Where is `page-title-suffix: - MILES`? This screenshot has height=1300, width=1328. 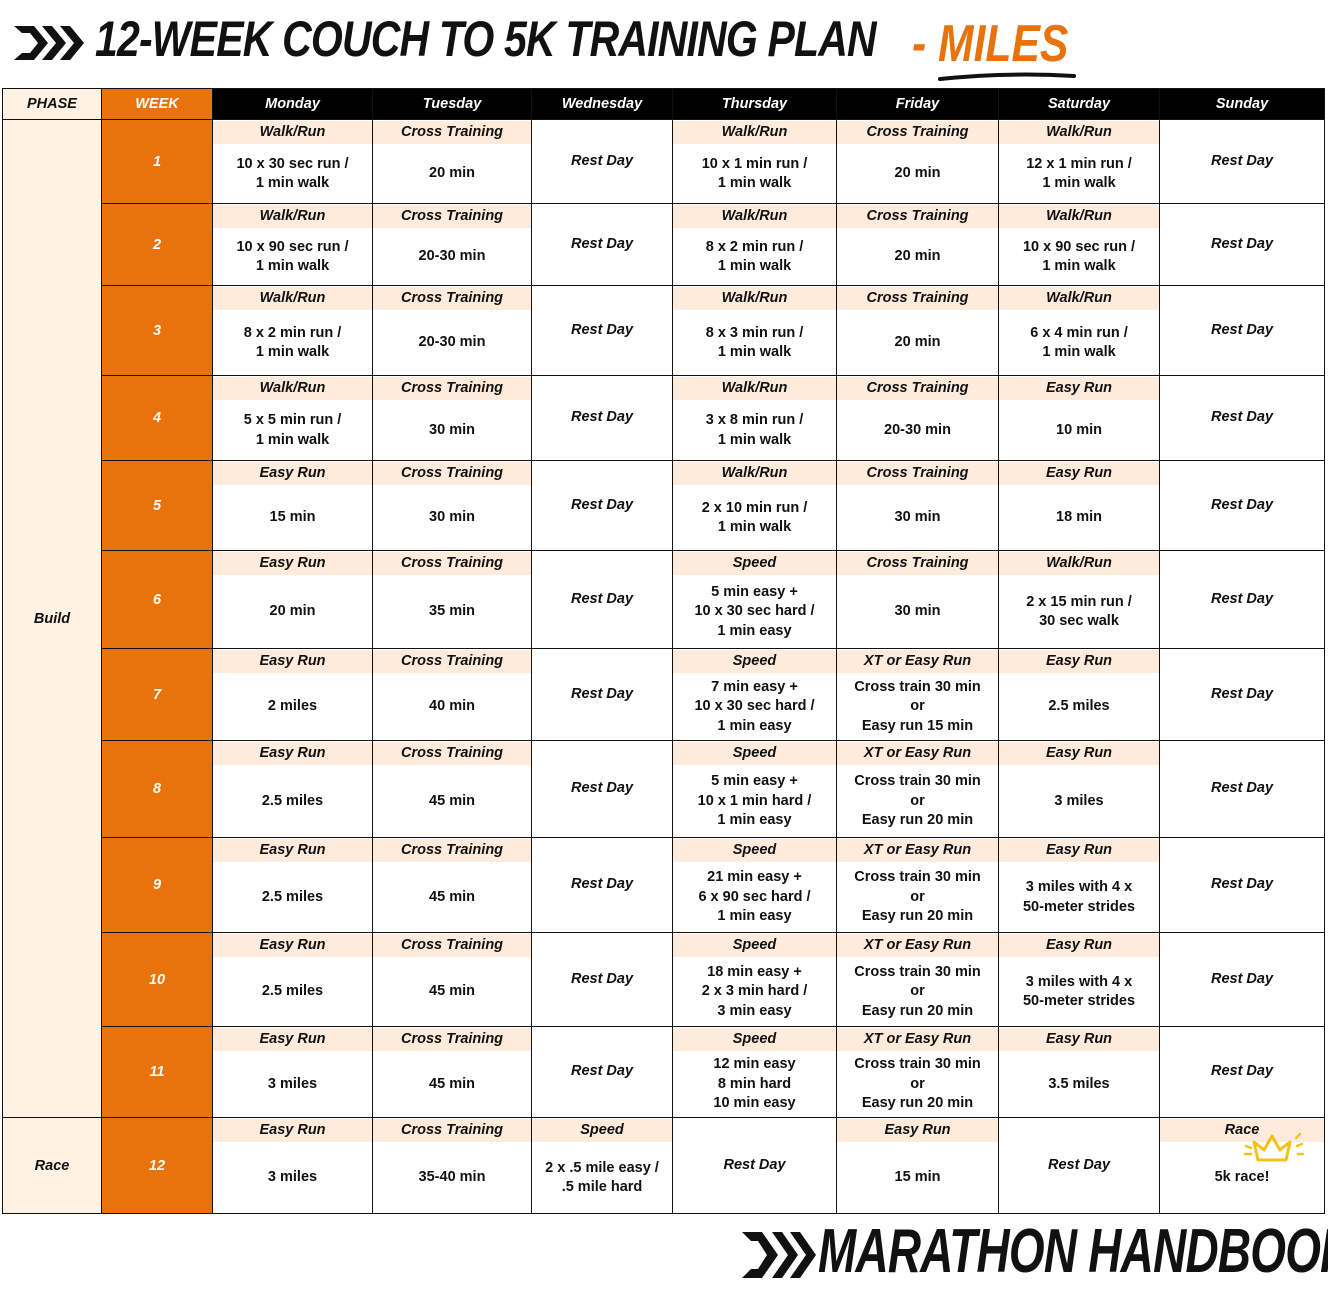 page-title-suffix: - MILES is located at coordinates (990, 44).